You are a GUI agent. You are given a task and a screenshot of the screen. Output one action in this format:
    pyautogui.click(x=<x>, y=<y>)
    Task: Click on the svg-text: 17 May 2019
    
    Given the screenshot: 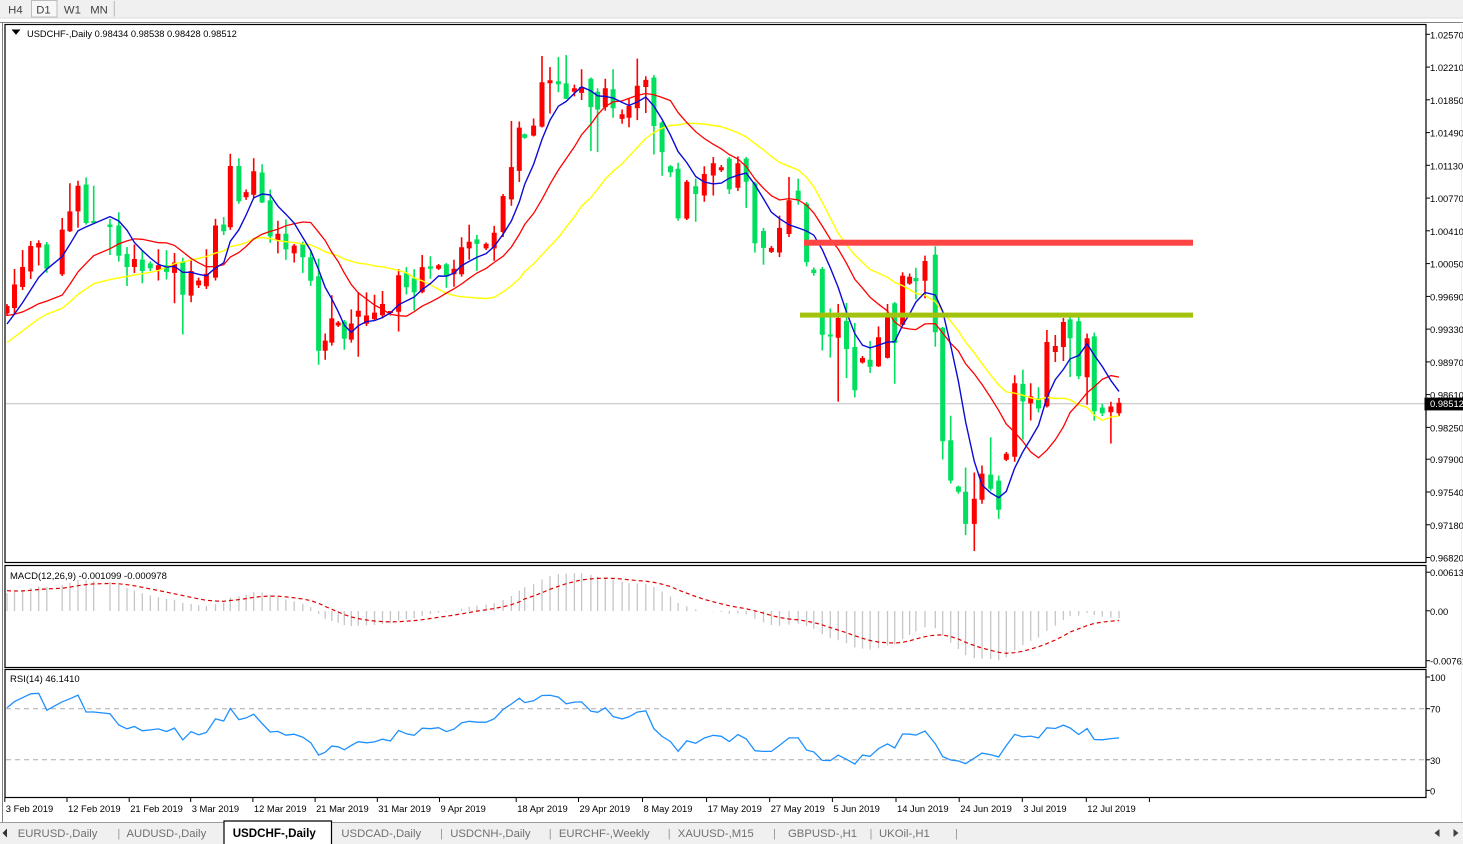 What is the action you would take?
    pyautogui.click(x=735, y=808)
    